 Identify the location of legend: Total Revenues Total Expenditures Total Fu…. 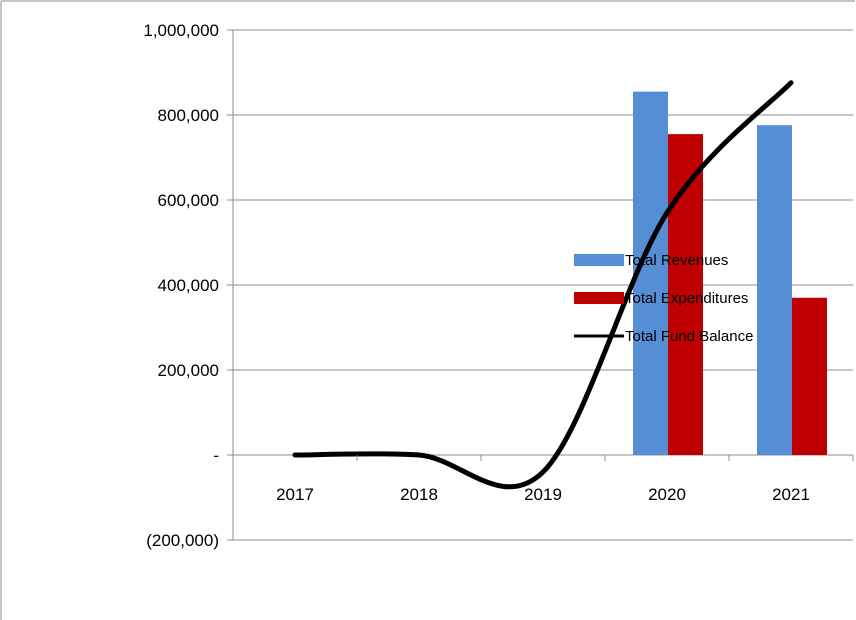
(663, 298).